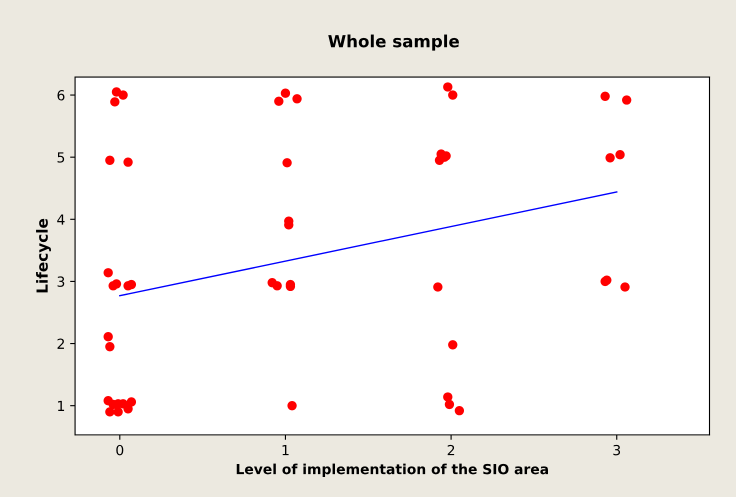 This screenshot has width=736, height=497. Describe the element at coordinates (393, 42) in the screenshot. I see `chart-title: Whole sample` at that location.